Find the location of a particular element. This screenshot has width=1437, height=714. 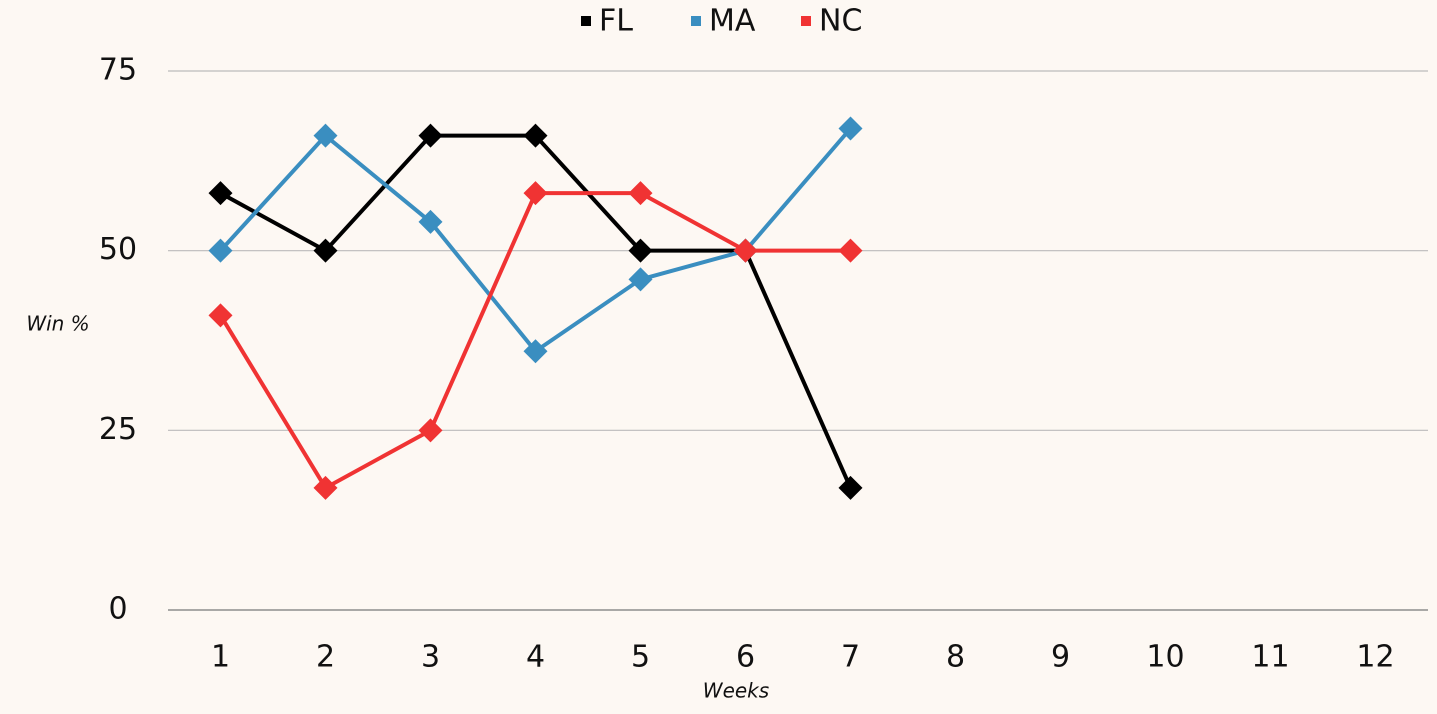

x-tick-label: 10 is located at coordinates (1165, 657).